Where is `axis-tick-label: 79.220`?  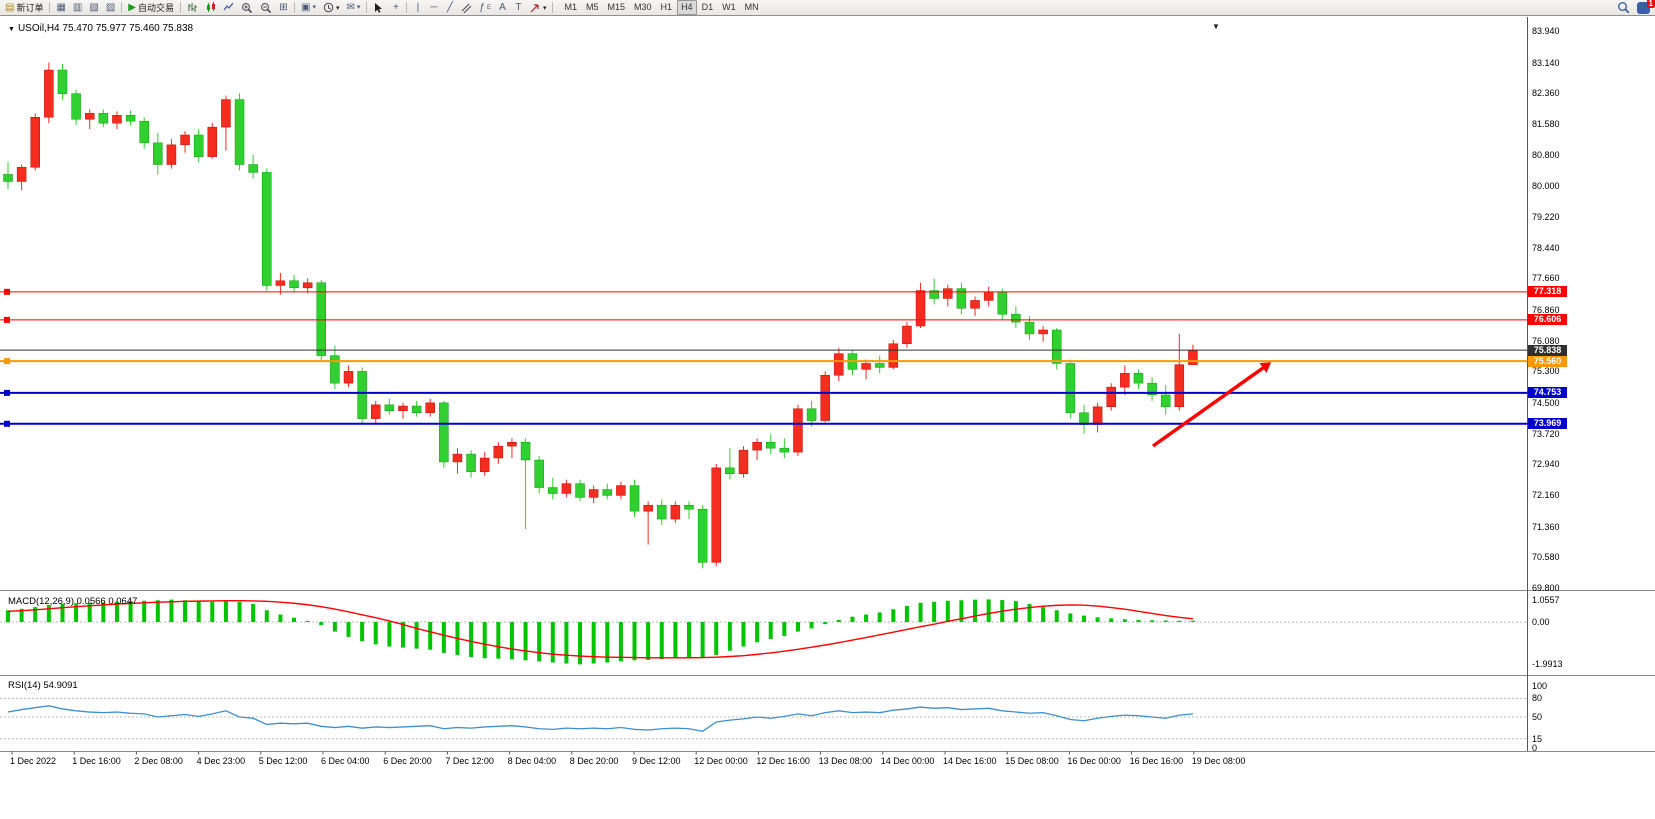
axis-tick-label: 79.220 is located at coordinates (1546, 216).